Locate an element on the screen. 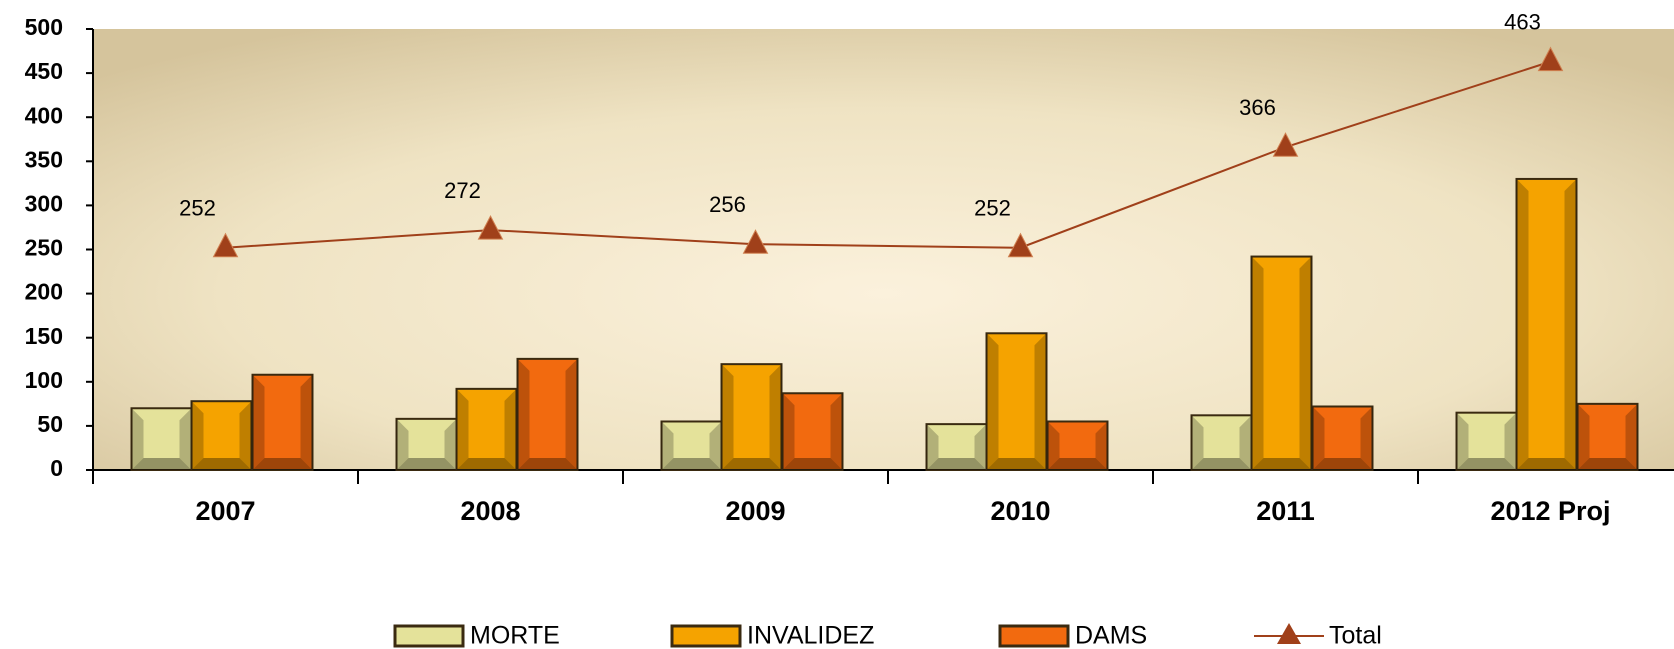 The height and width of the screenshot is (649, 1674). y-tick-label: 500 is located at coordinates (44, 27).